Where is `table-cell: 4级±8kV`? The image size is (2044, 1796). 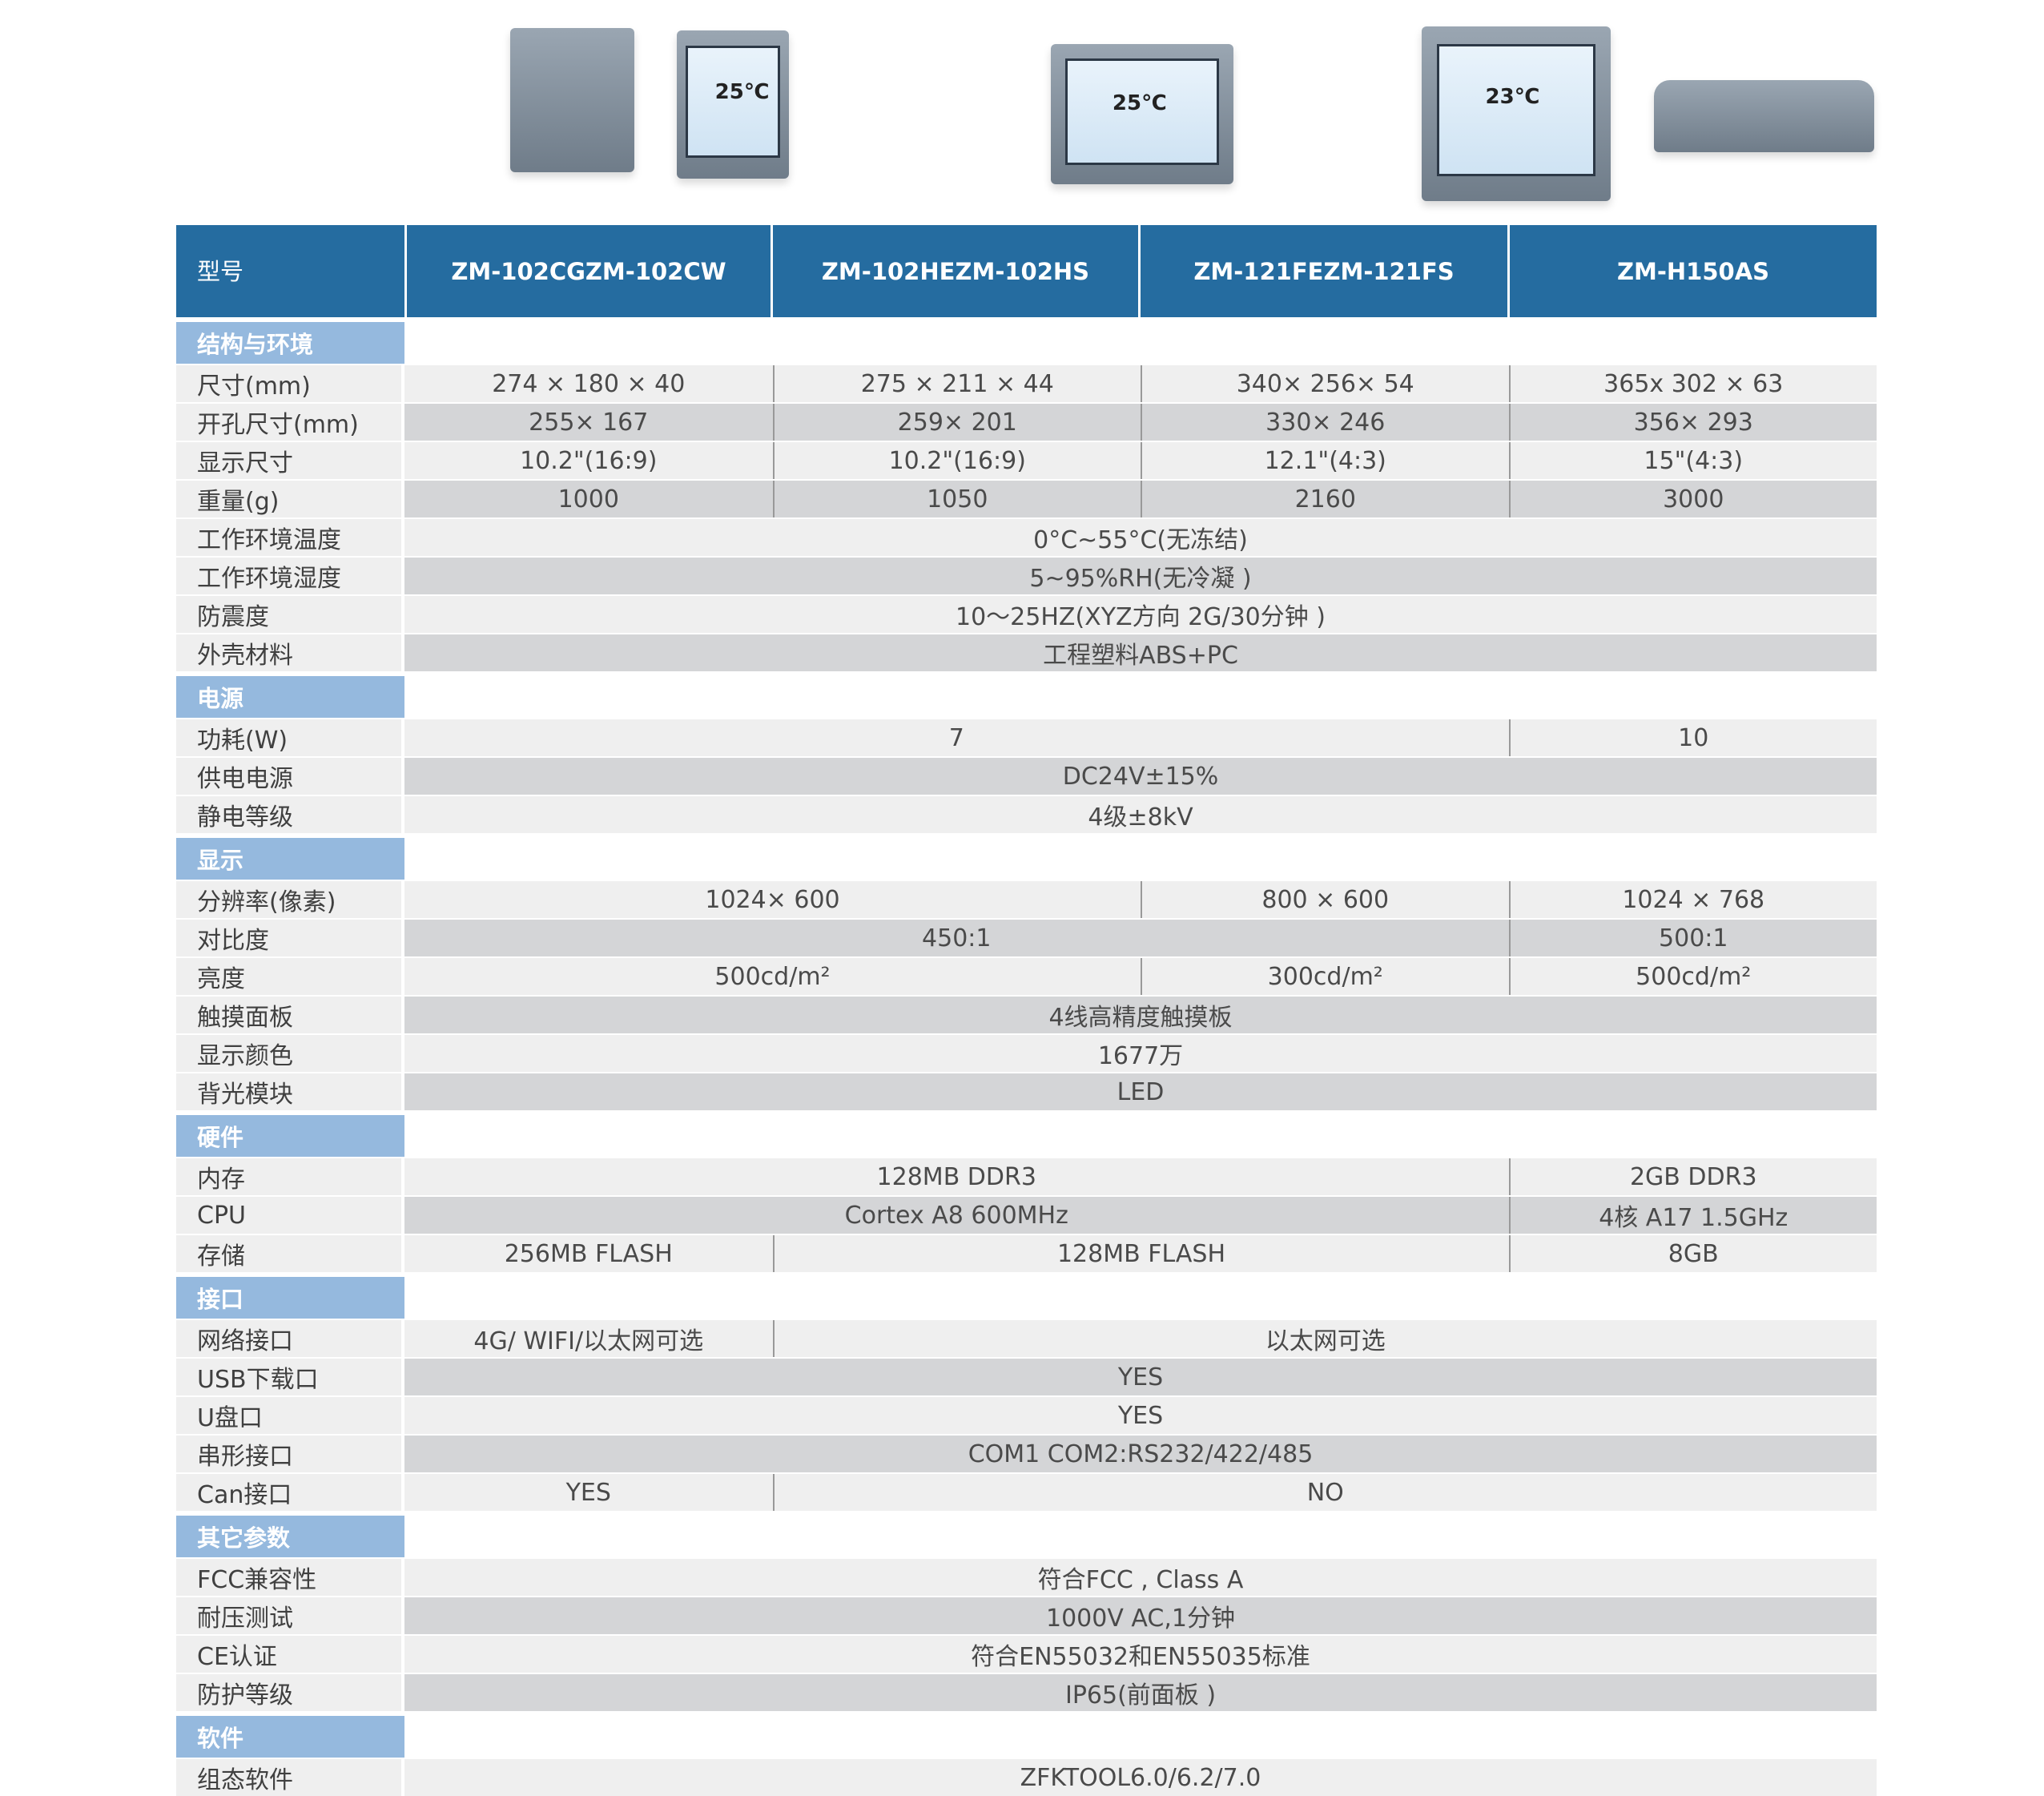 table-cell: 4级±8kV is located at coordinates (1140, 814).